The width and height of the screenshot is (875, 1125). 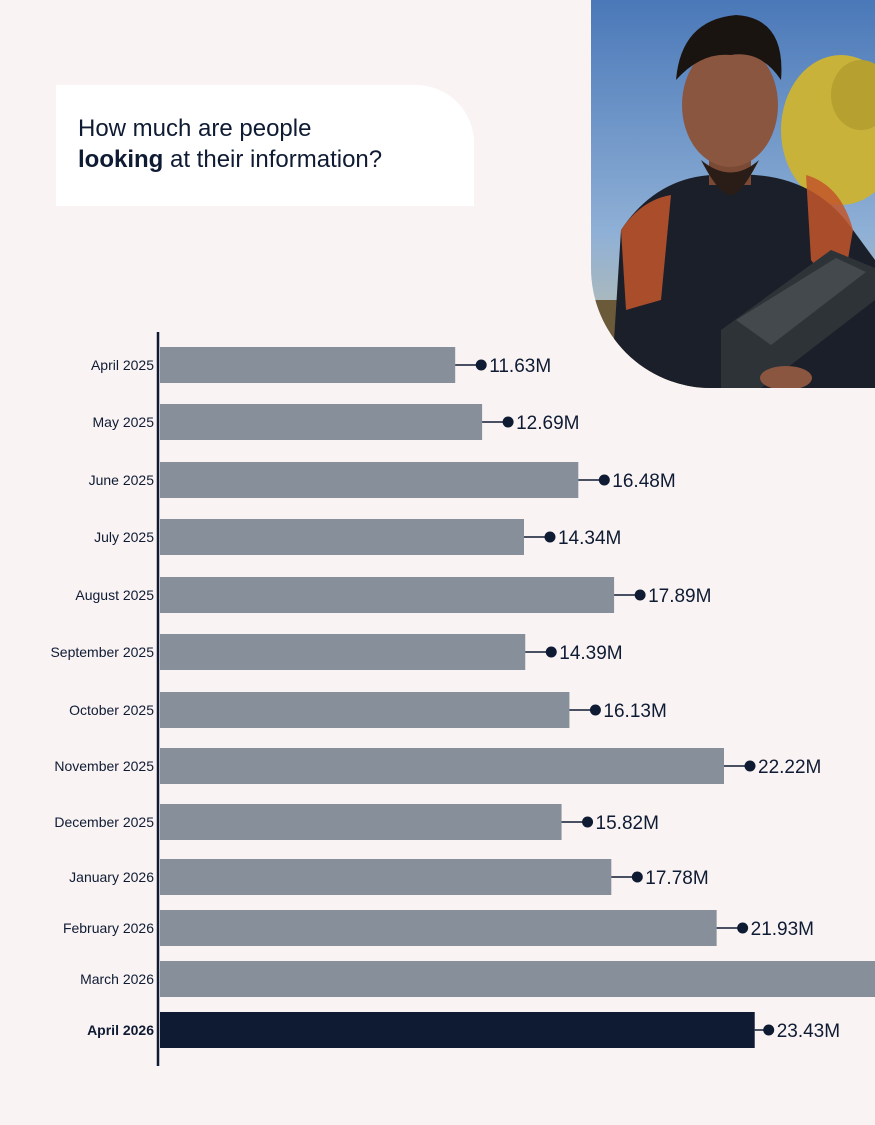 What do you see at coordinates (634, 711) in the screenshot?
I see `value-label: 16.13M` at bounding box center [634, 711].